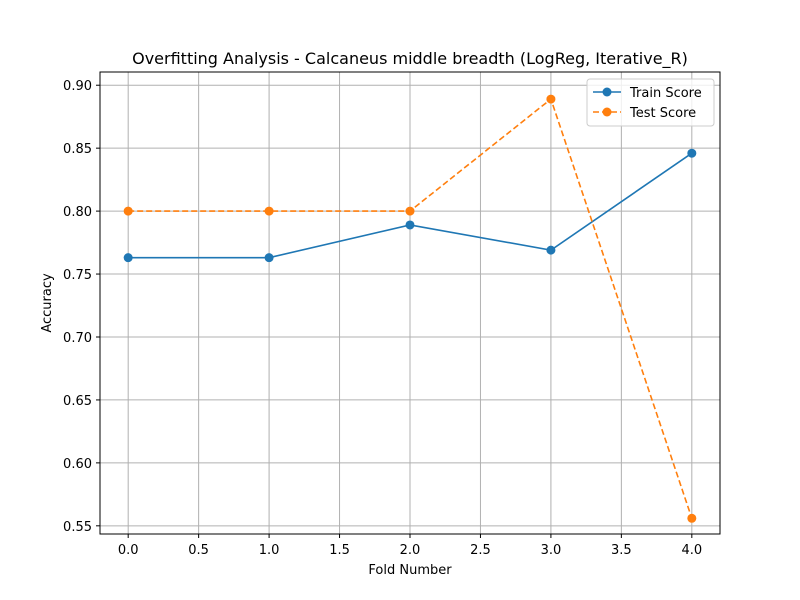 The width and height of the screenshot is (800, 600). Describe the element at coordinates (77, 401) in the screenshot. I see `y-tick-label: 0.65` at that location.